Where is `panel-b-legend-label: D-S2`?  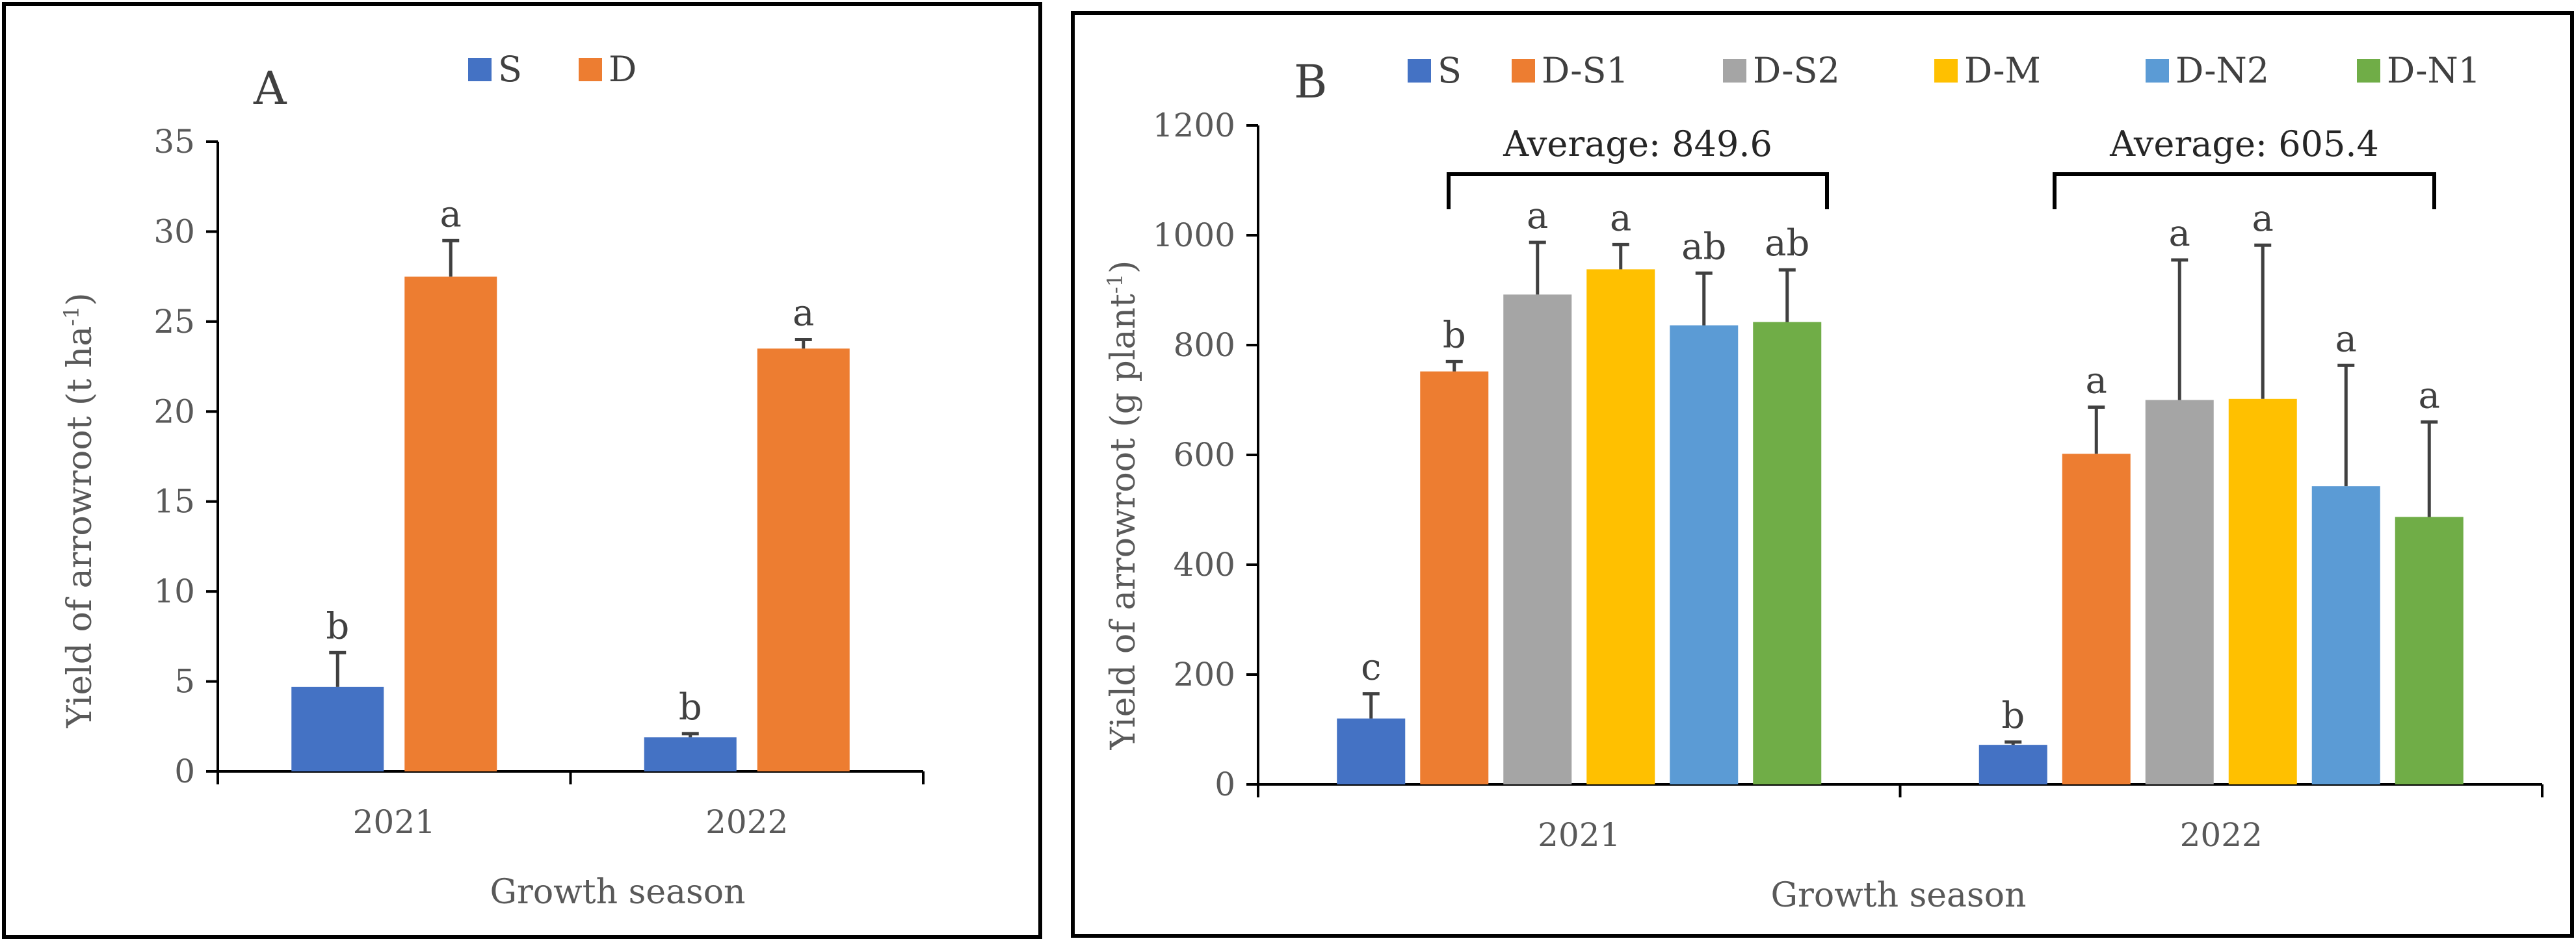
panel-b-legend-label: D-S2 is located at coordinates (1796, 70).